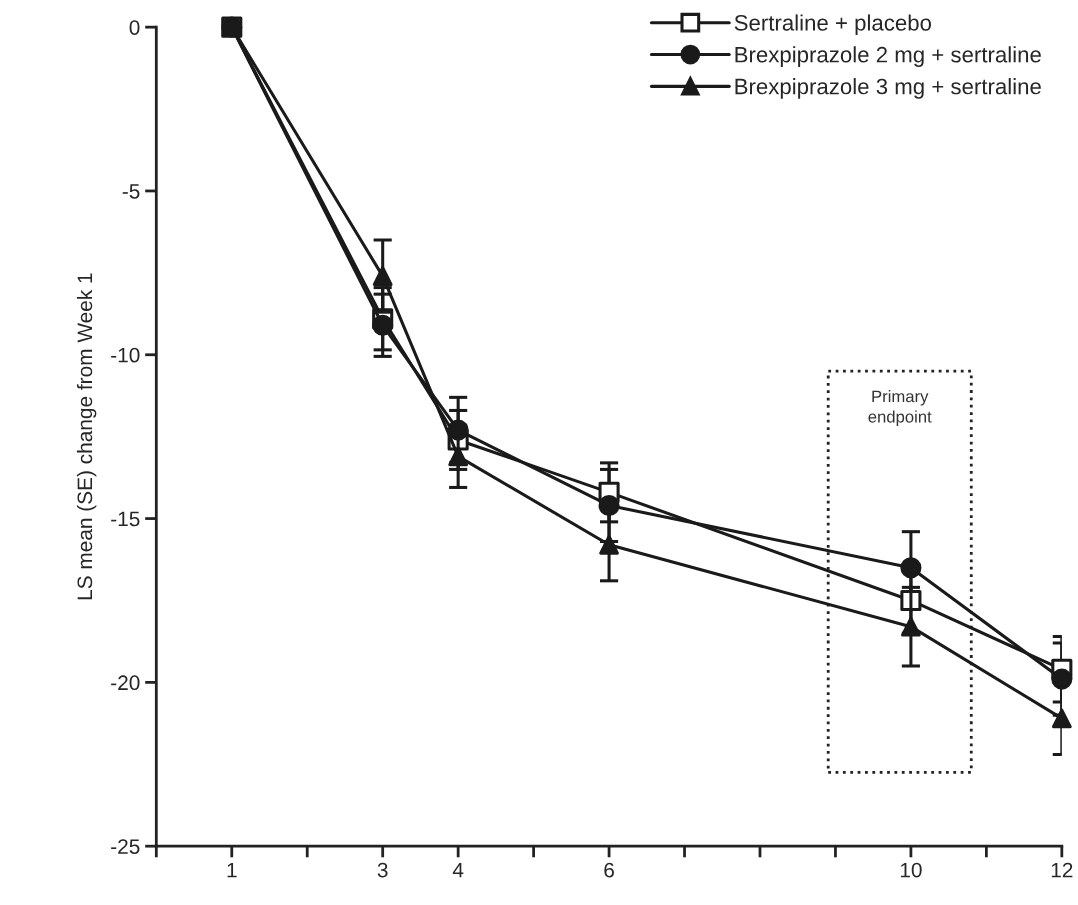 The image size is (1078, 905). What do you see at coordinates (609, 870) in the screenshot?
I see `x-tick-label: 6` at bounding box center [609, 870].